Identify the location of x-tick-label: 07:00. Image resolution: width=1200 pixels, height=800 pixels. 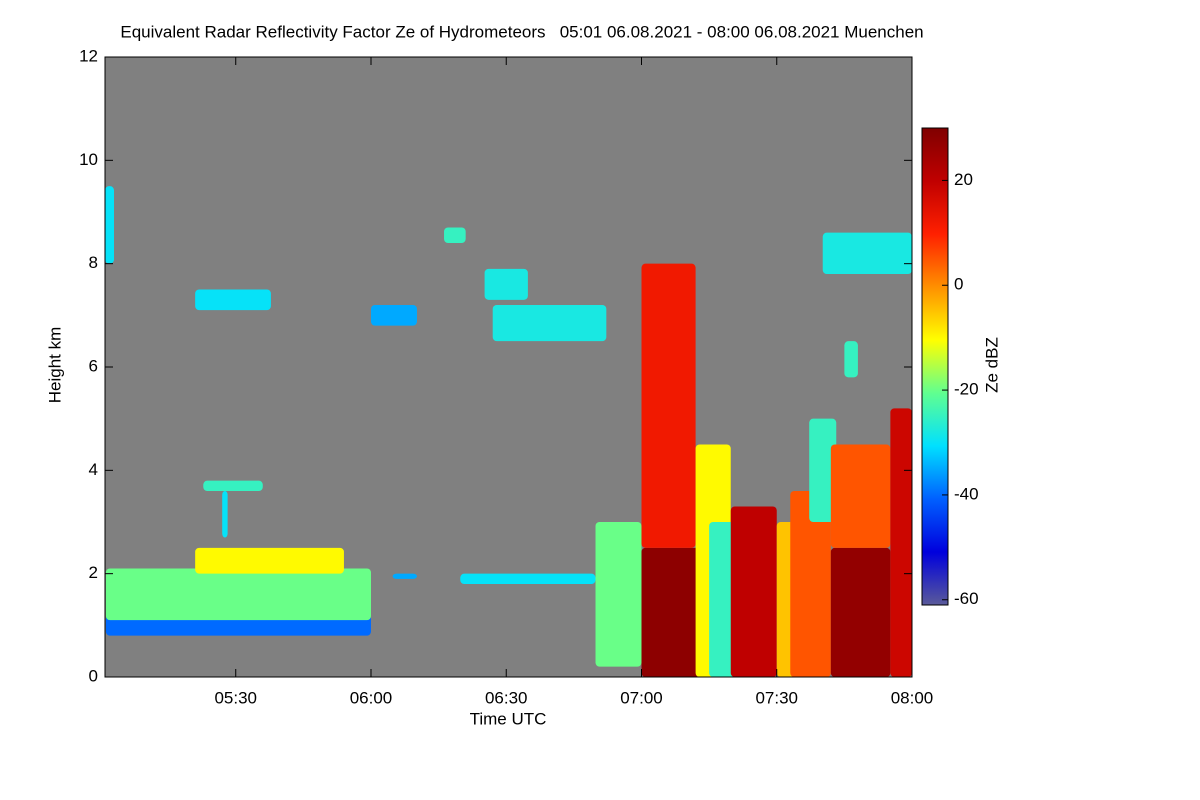
(641, 697).